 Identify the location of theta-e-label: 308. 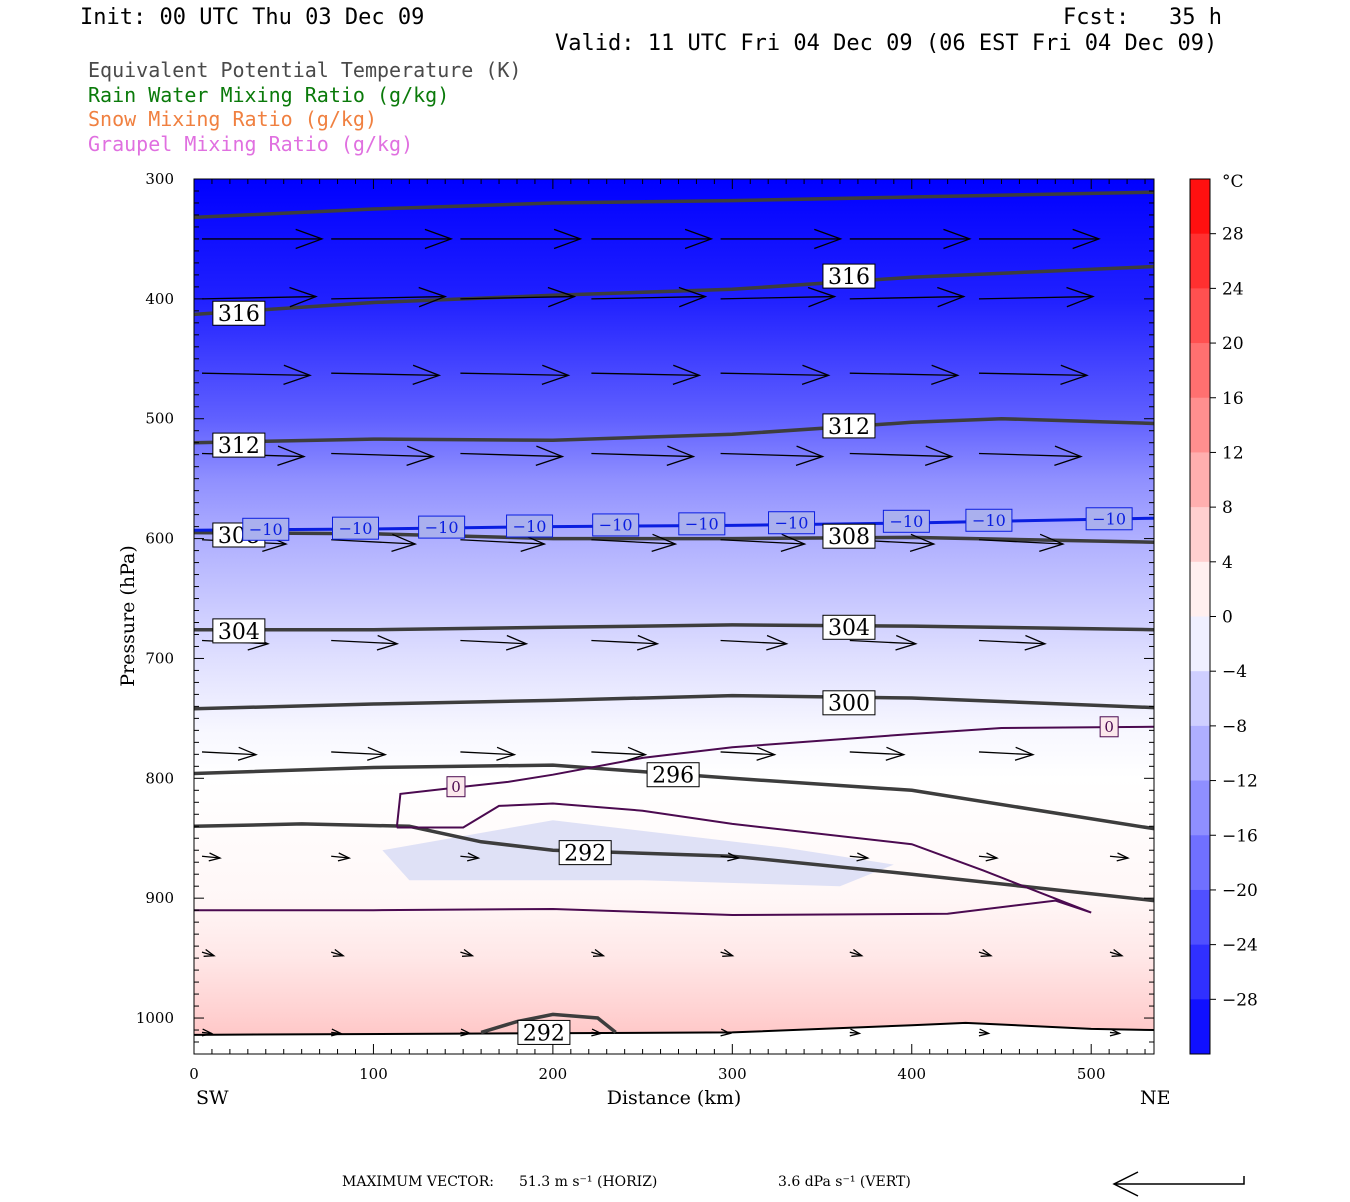
(849, 536).